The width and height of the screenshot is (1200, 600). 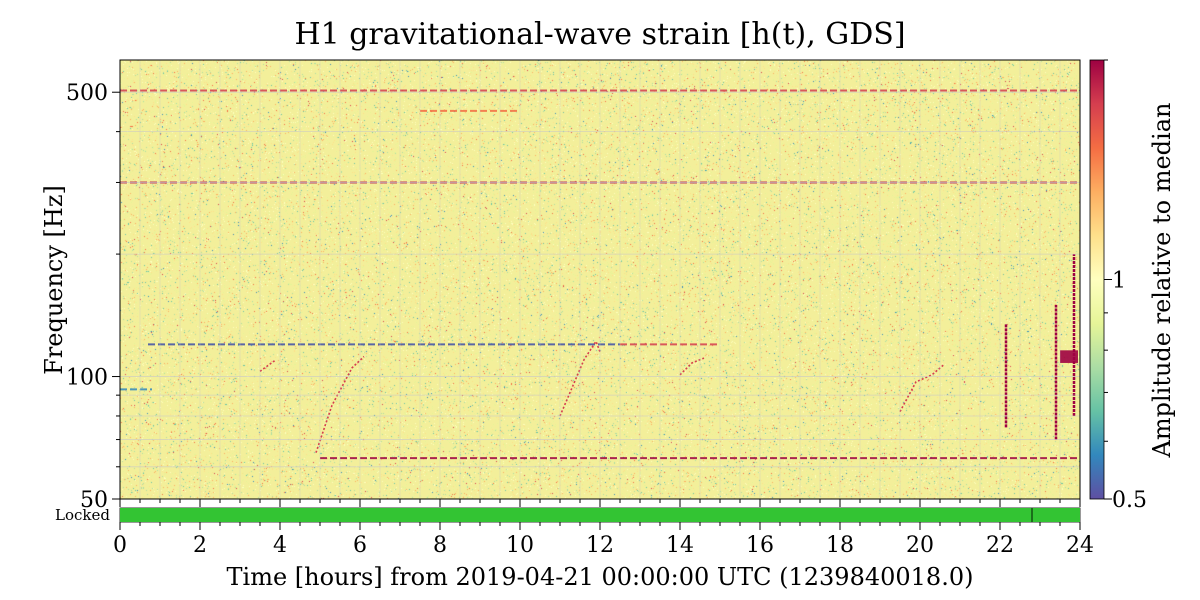 What do you see at coordinates (87, 93) in the screenshot?
I see `y-tick-label: 500` at bounding box center [87, 93].